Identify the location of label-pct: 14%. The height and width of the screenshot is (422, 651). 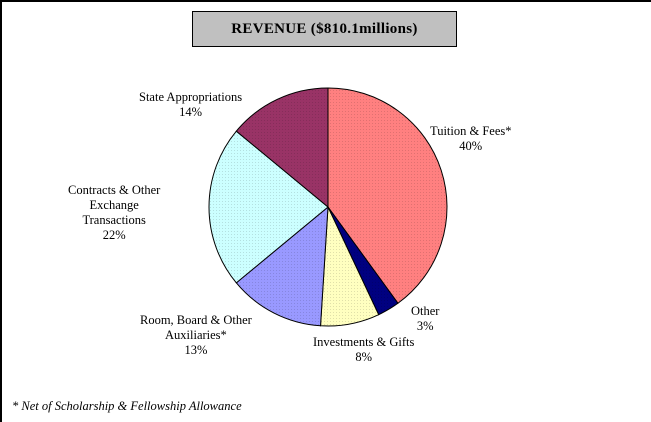
(191, 112).